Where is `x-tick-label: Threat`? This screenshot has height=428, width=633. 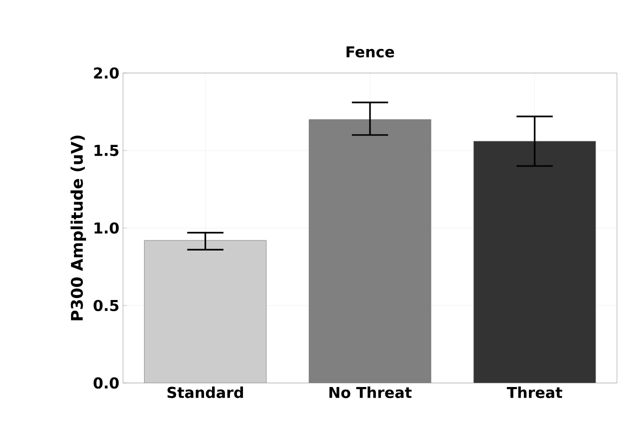 x-tick-label: Threat is located at coordinates (534, 392).